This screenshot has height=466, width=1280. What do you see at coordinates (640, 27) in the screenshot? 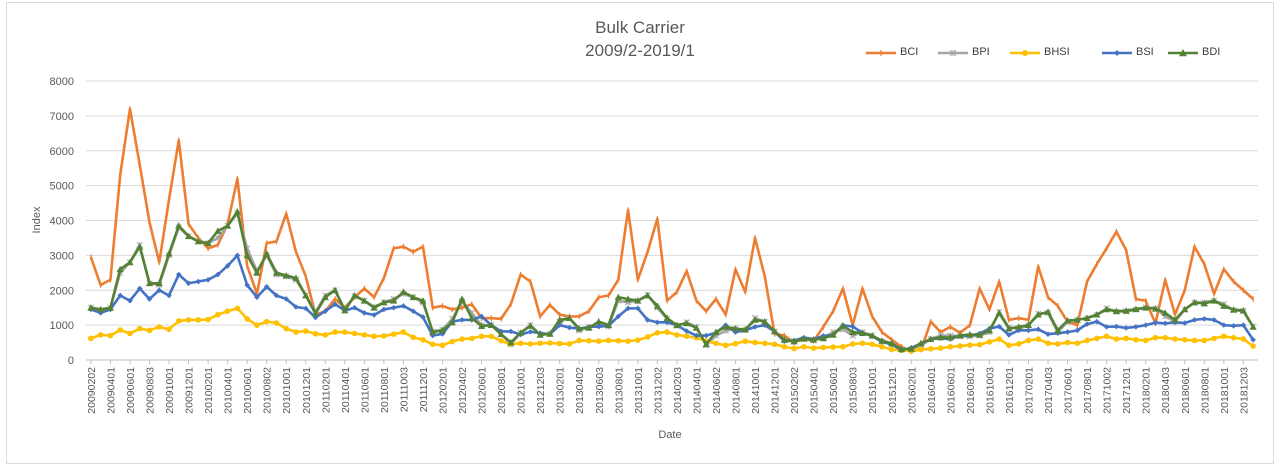
I see `chart-title: Bulk Carrier` at bounding box center [640, 27].